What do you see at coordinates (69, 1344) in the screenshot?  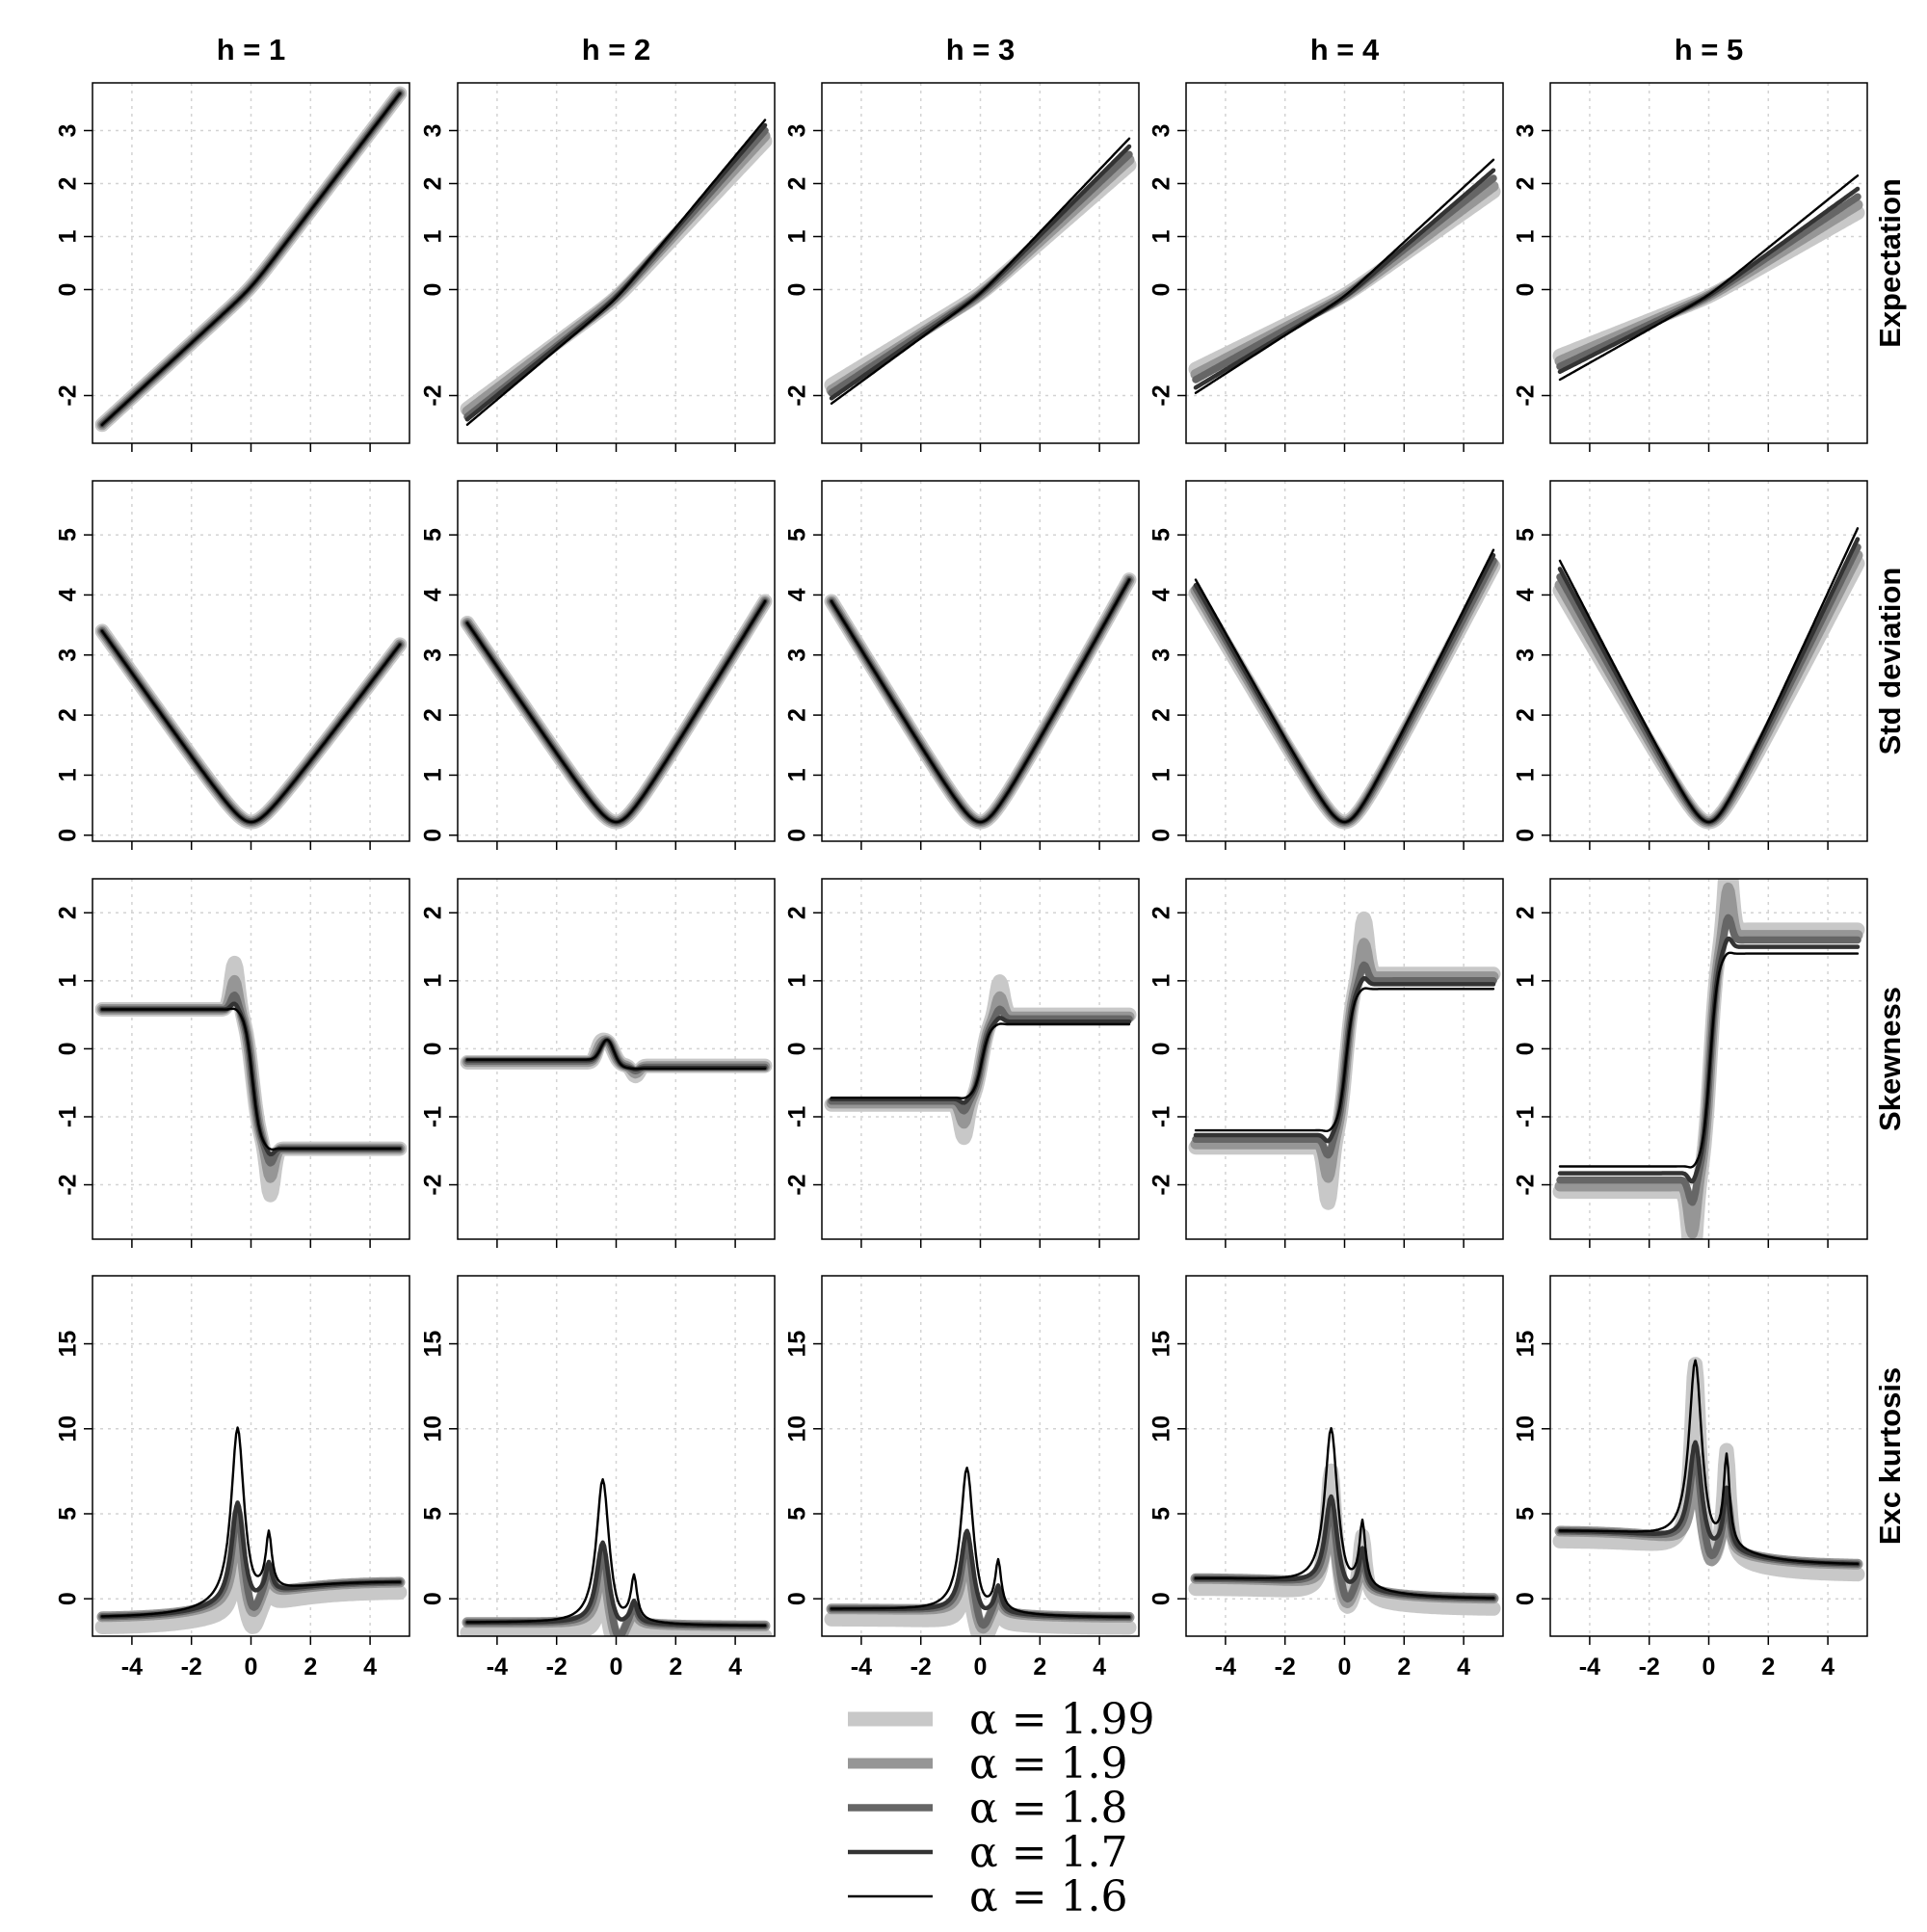 I see `y-tick-label: 15` at bounding box center [69, 1344].